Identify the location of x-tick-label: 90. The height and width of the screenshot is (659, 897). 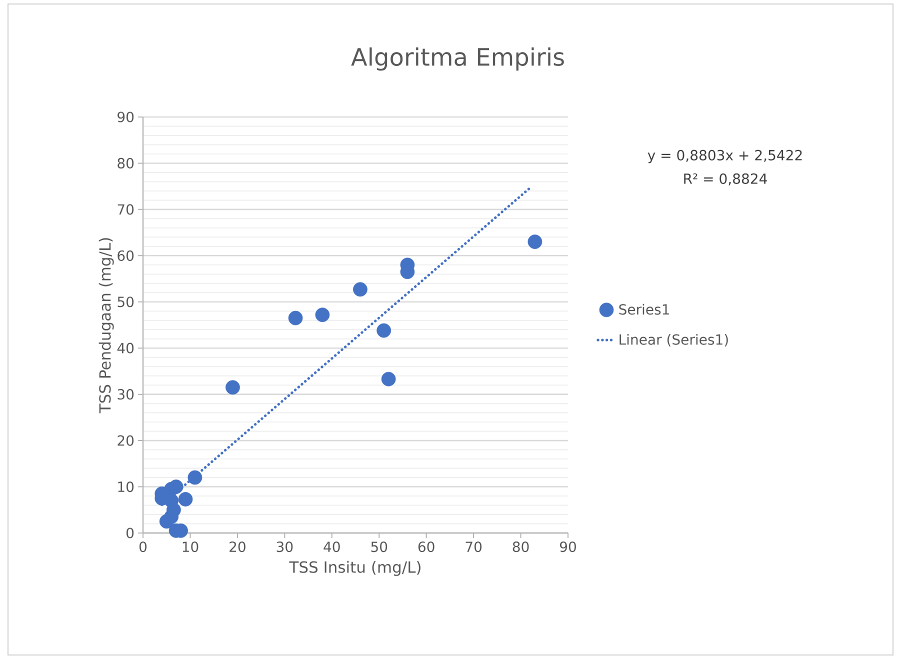
(568, 547).